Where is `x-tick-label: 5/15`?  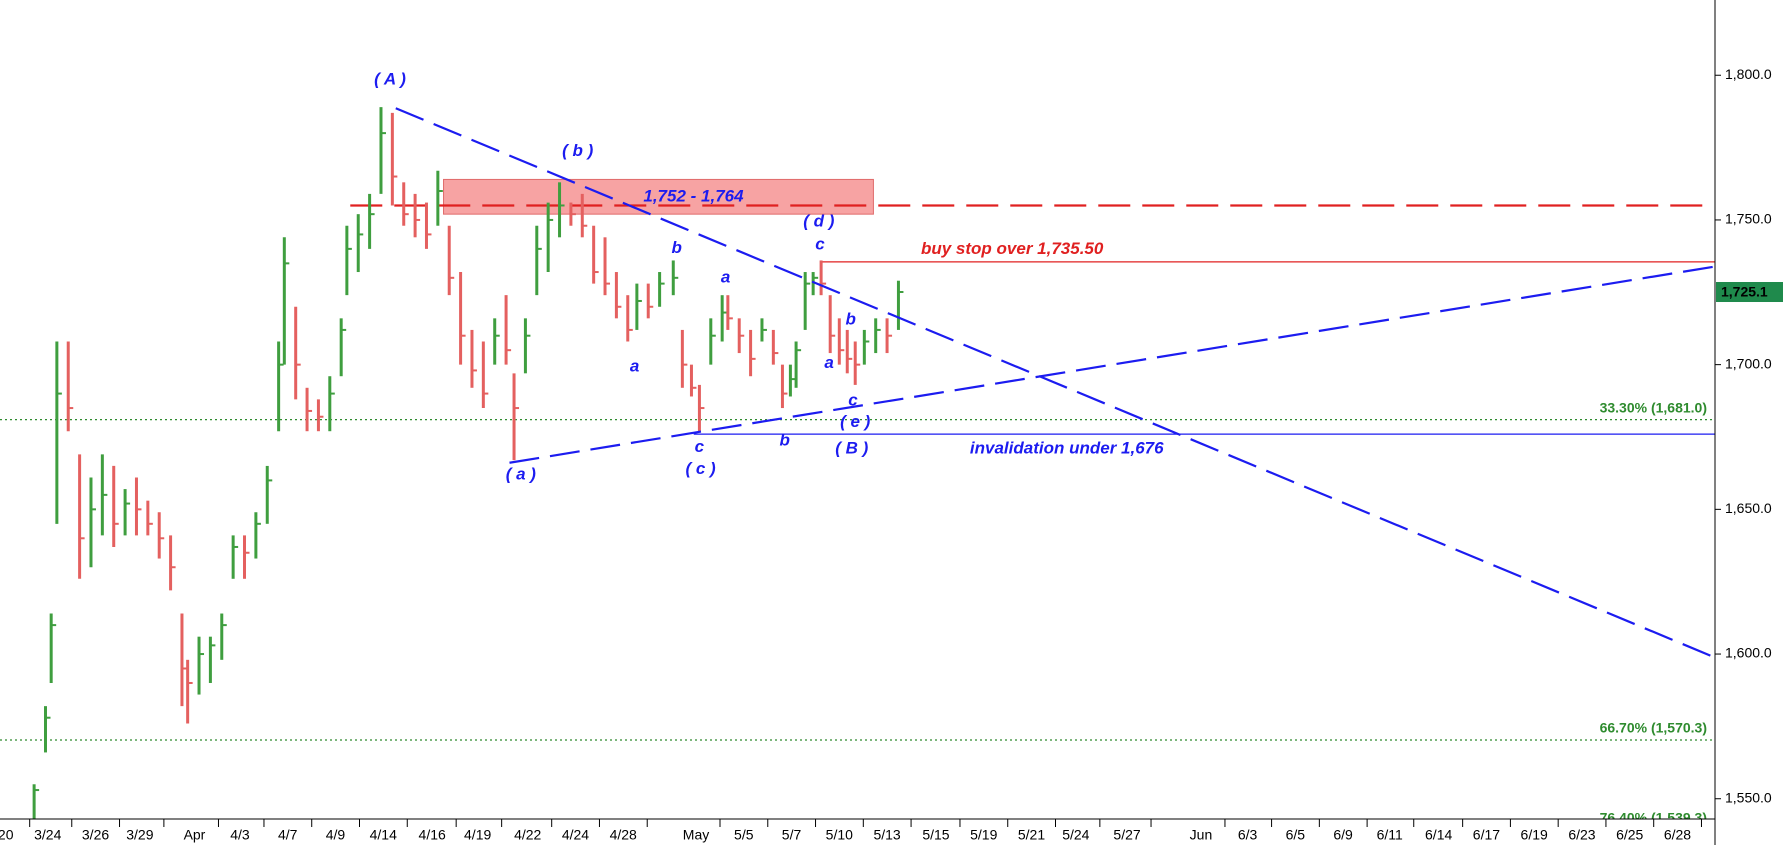 x-tick-label: 5/15 is located at coordinates (935, 835).